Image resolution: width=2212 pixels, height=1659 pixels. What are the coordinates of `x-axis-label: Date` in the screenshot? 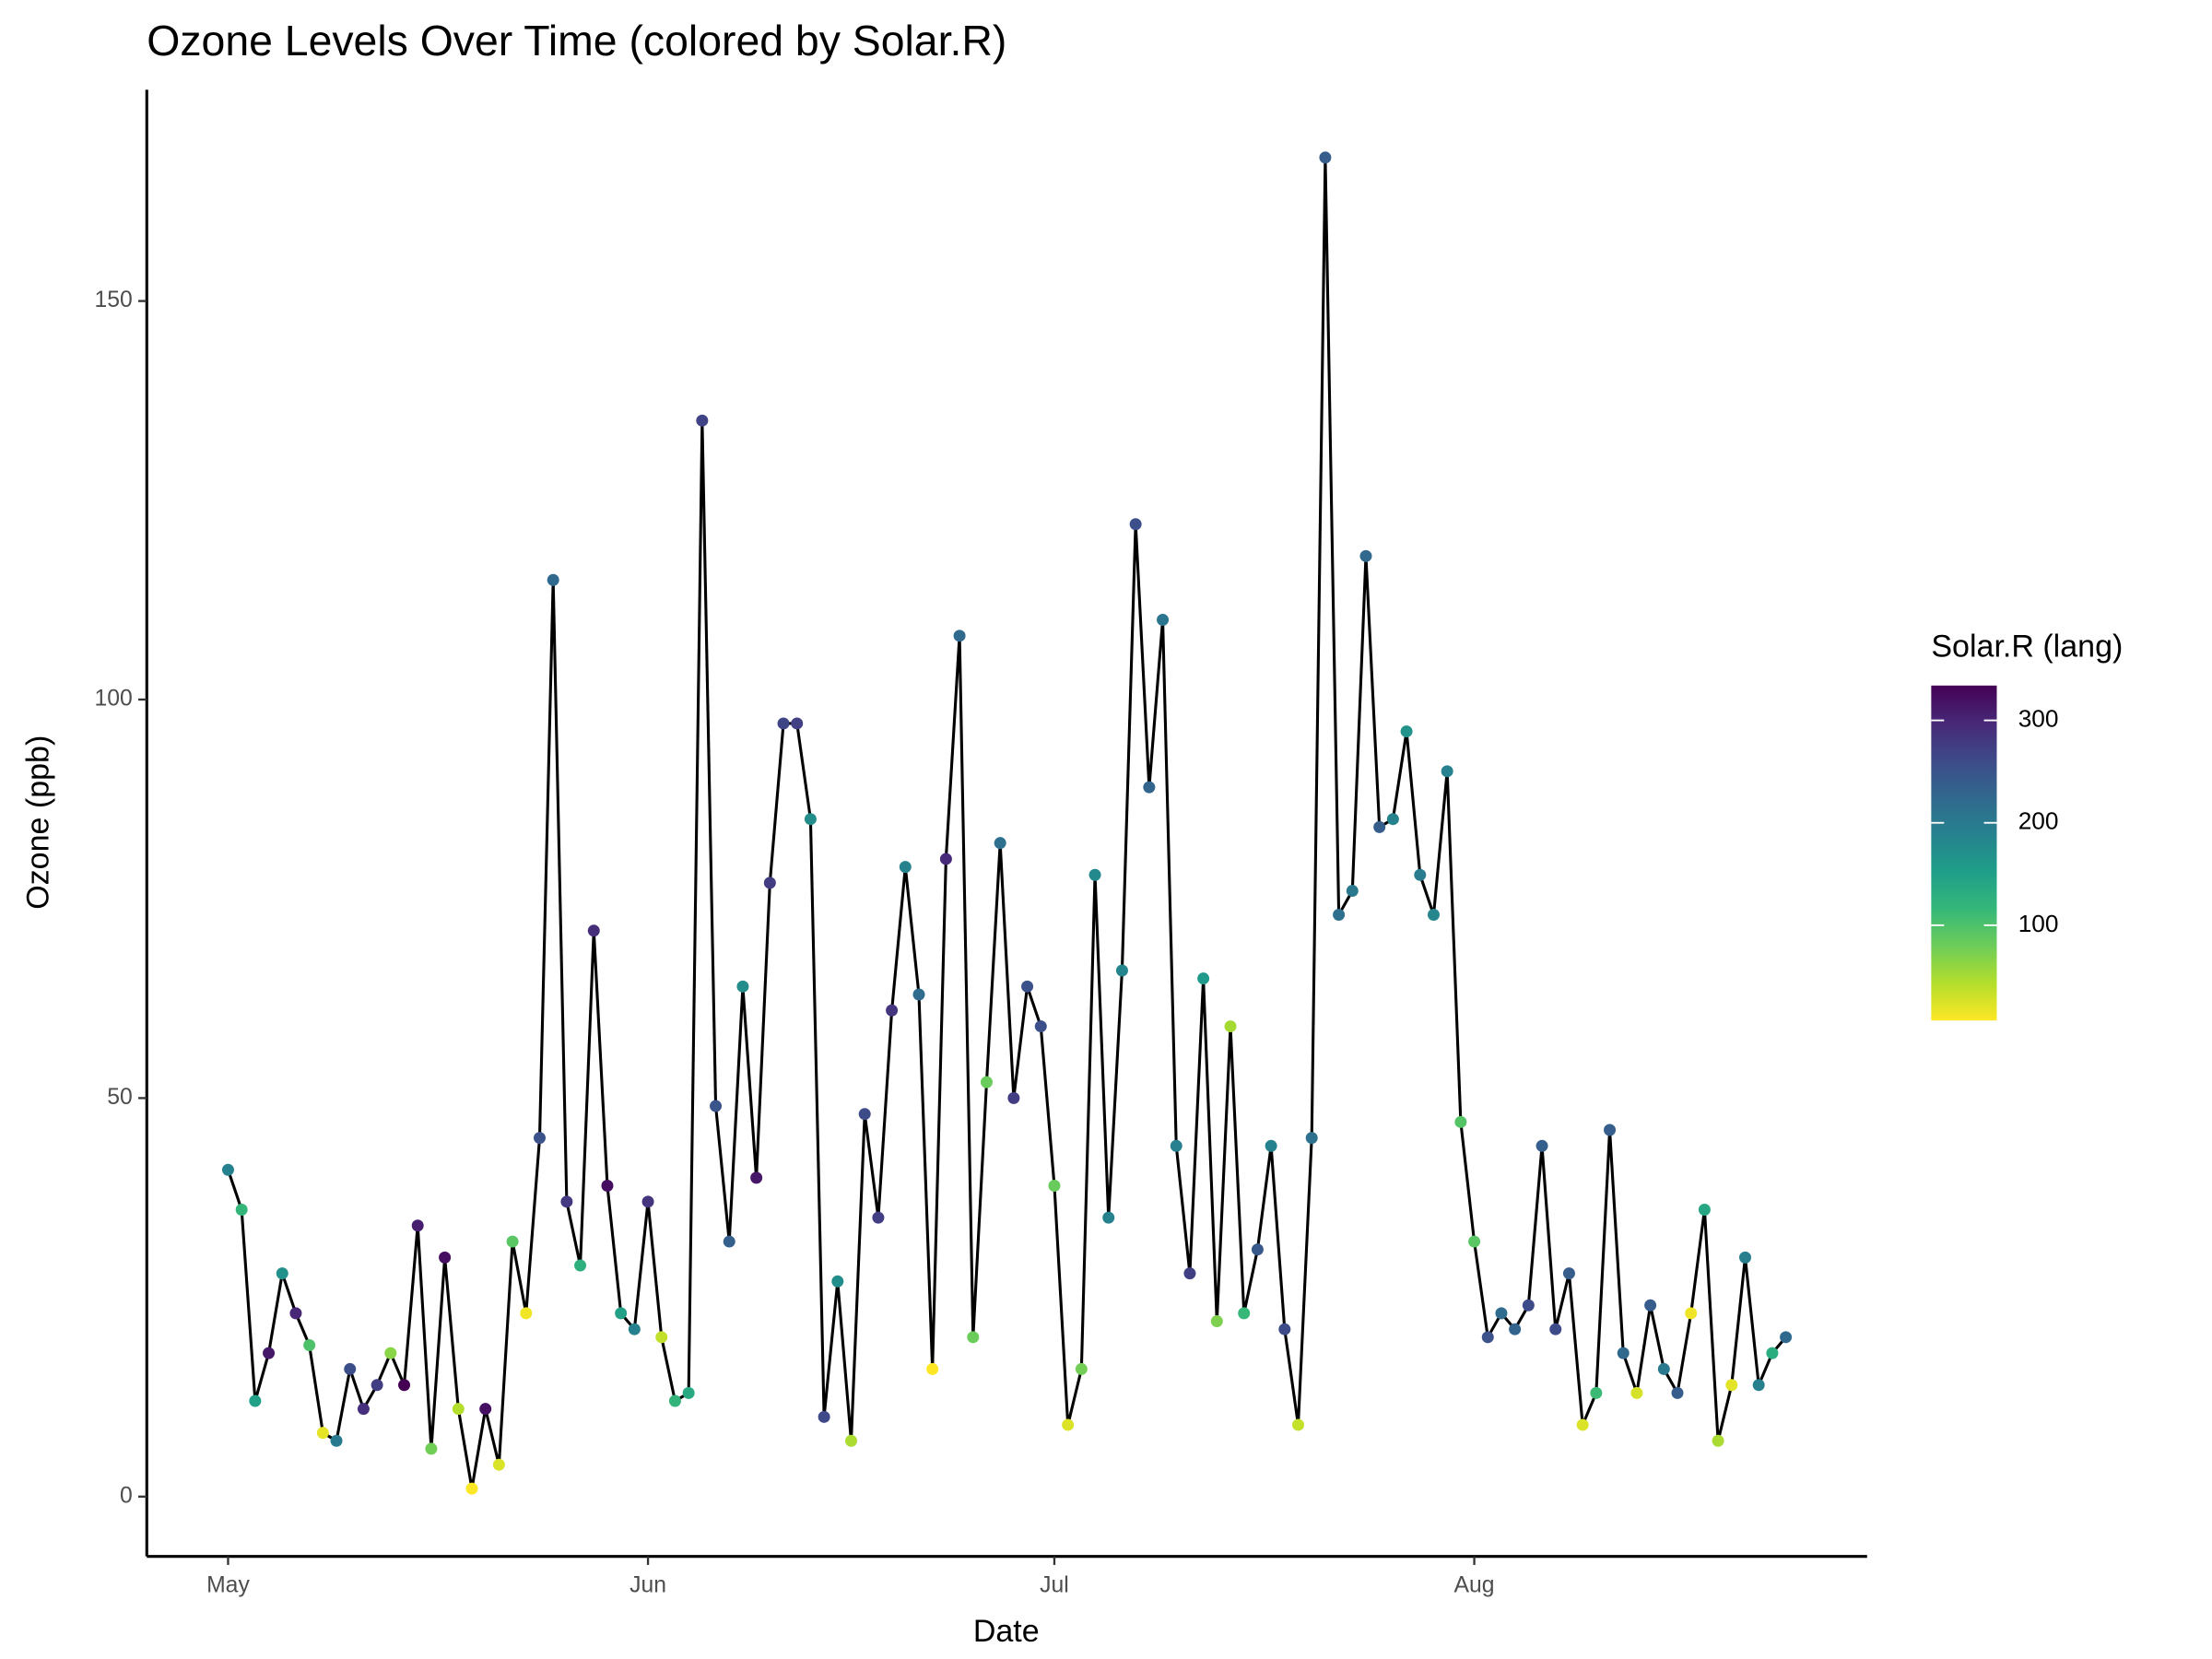 It's located at (1006, 1631).